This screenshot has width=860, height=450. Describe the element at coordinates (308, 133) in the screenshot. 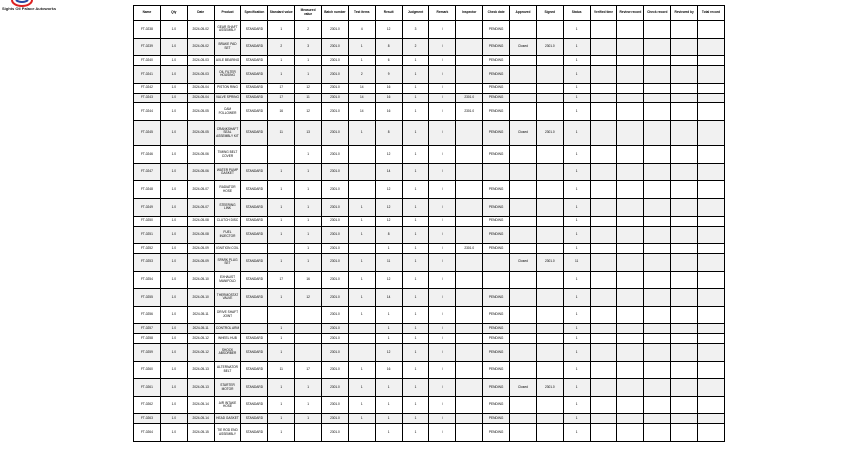

I see `table-cell: 13` at that location.